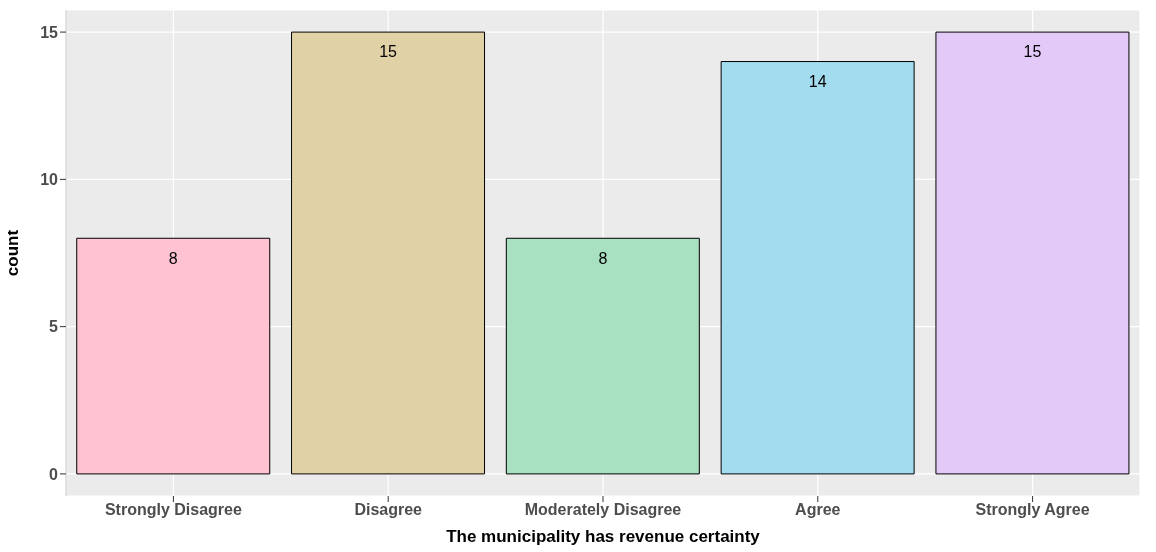 The width and height of the screenshot is (1156, 552). Describe the element at coordinates (49, 180) in the screenshot. I see `y-tick-label: 10` at that location.